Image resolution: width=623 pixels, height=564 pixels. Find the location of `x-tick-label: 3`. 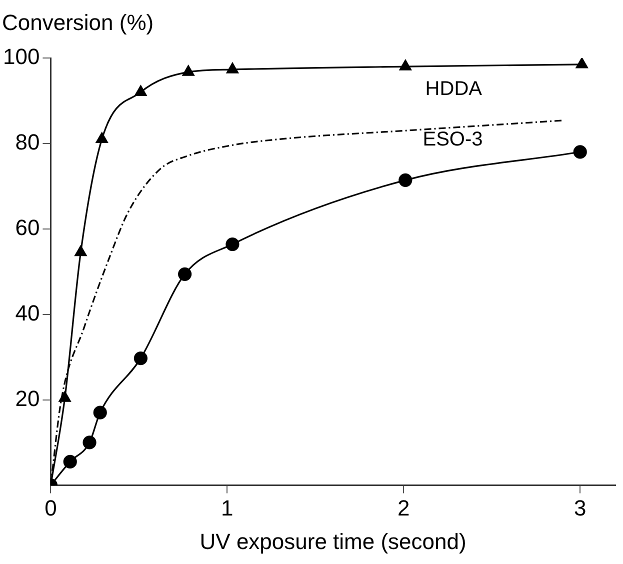

x-tick-label: 3 is located at coordinates (580, 507).